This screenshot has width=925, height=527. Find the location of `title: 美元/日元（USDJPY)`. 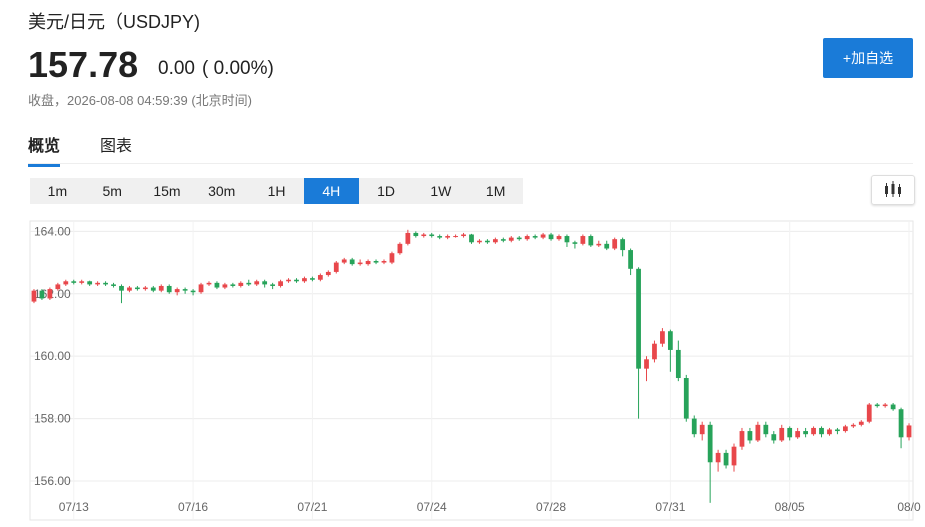

title: 美元/日元（USDJPY) is located at coordinates (114, 22).